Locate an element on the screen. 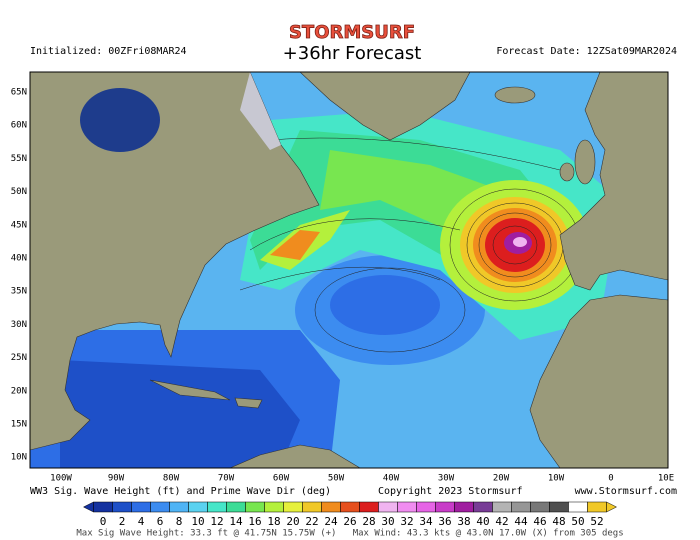 The width and height of the screenshot is (700, 540). lon-label: 50W is located at coordinates (336, 479).